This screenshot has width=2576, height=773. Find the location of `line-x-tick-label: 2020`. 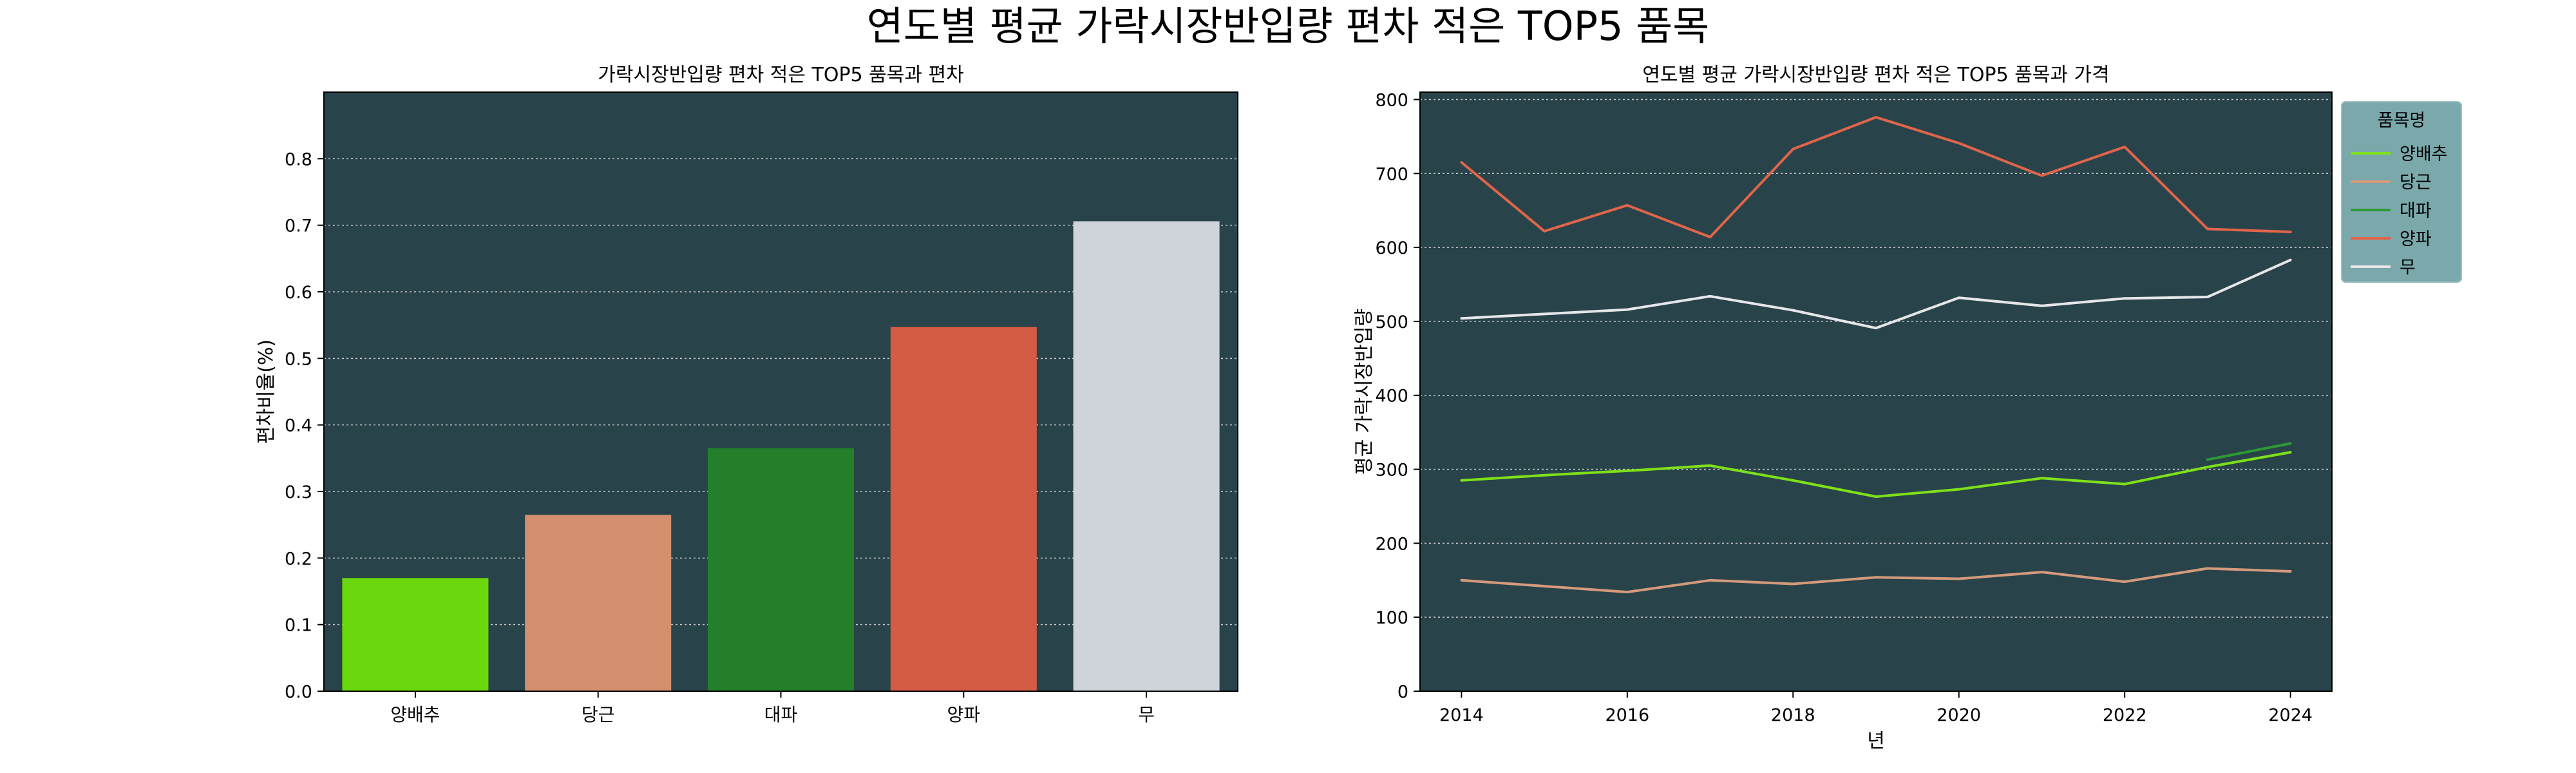

line-x-tick-label: 2020 is located at coordinates (1959, 715).